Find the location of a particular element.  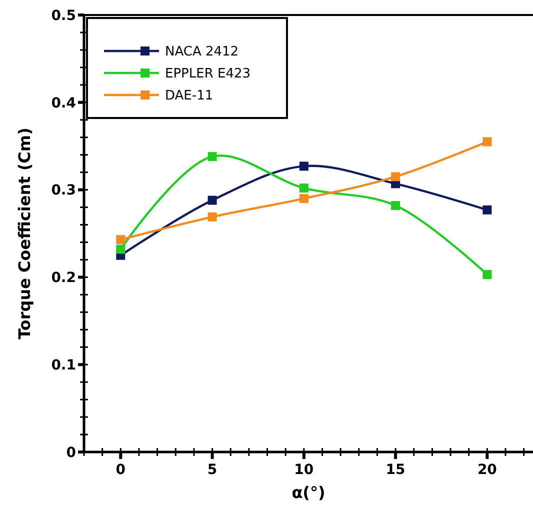

x-tick-label: 10 is located at coordinates (304, 470).